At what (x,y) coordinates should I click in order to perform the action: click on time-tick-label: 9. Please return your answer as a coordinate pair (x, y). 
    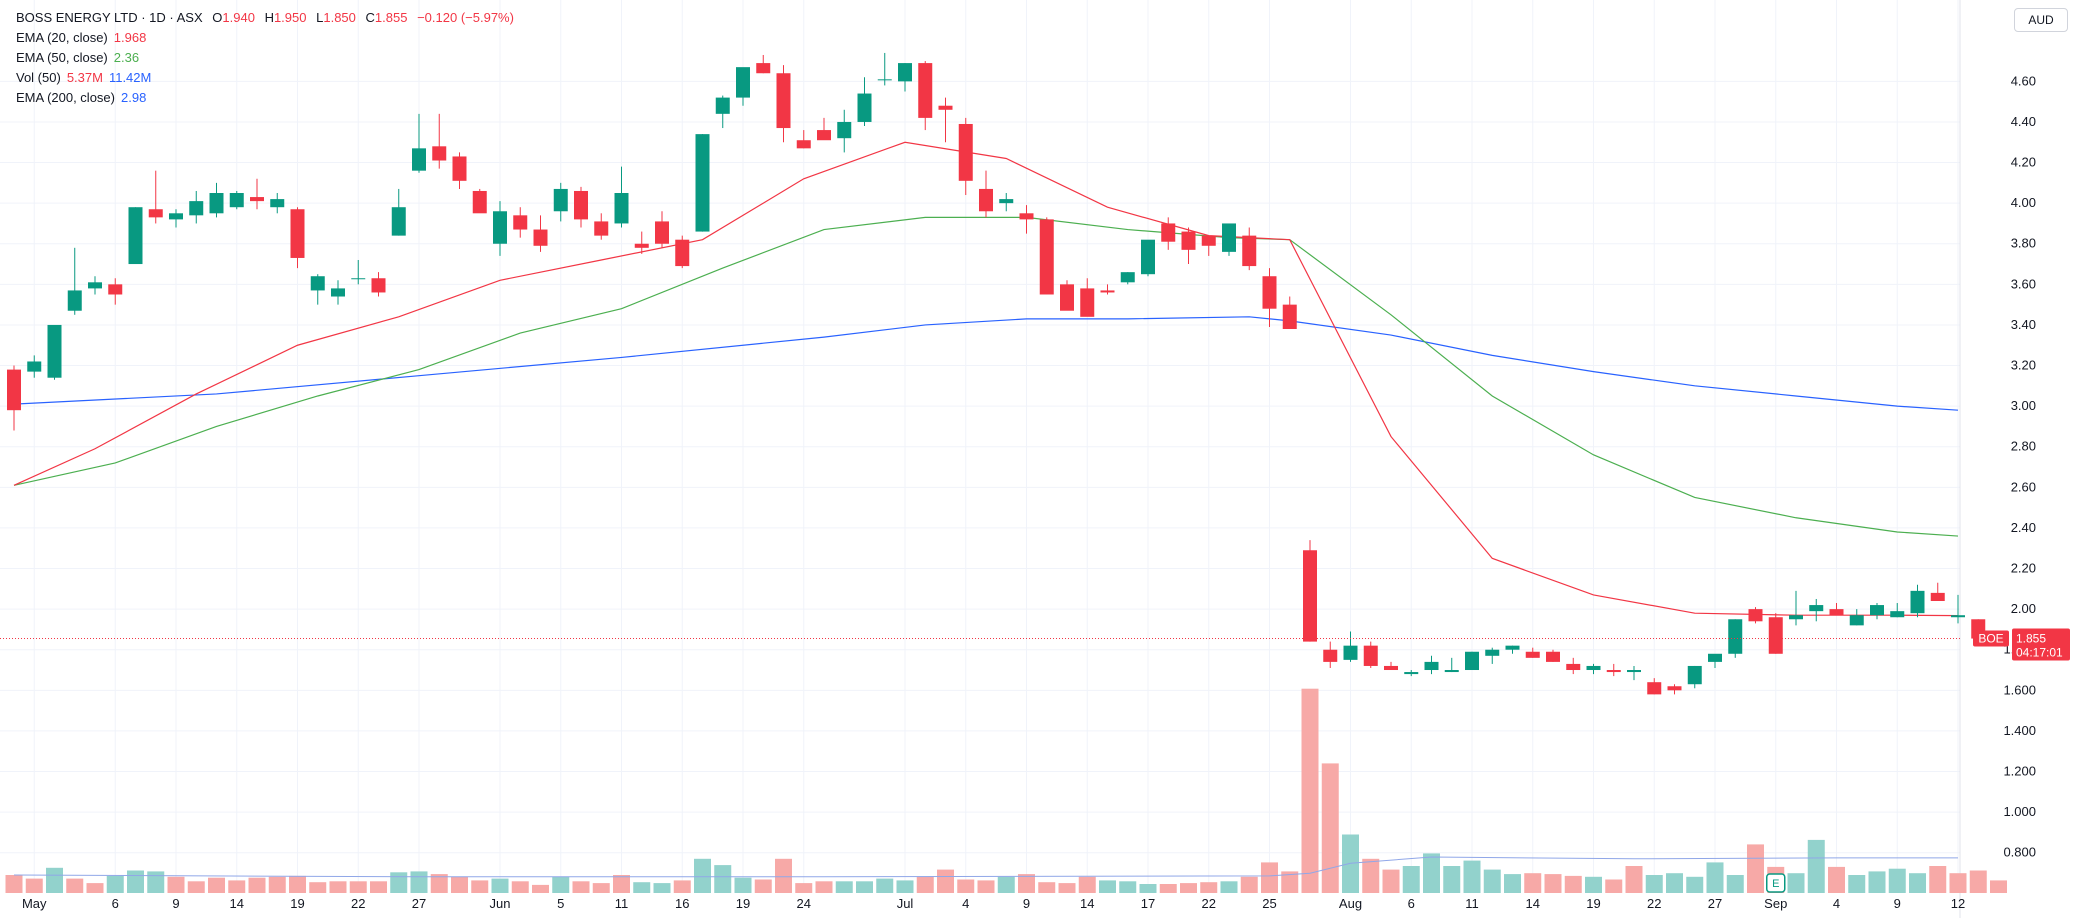
    Looking at the image, I should click on (1026, 903).